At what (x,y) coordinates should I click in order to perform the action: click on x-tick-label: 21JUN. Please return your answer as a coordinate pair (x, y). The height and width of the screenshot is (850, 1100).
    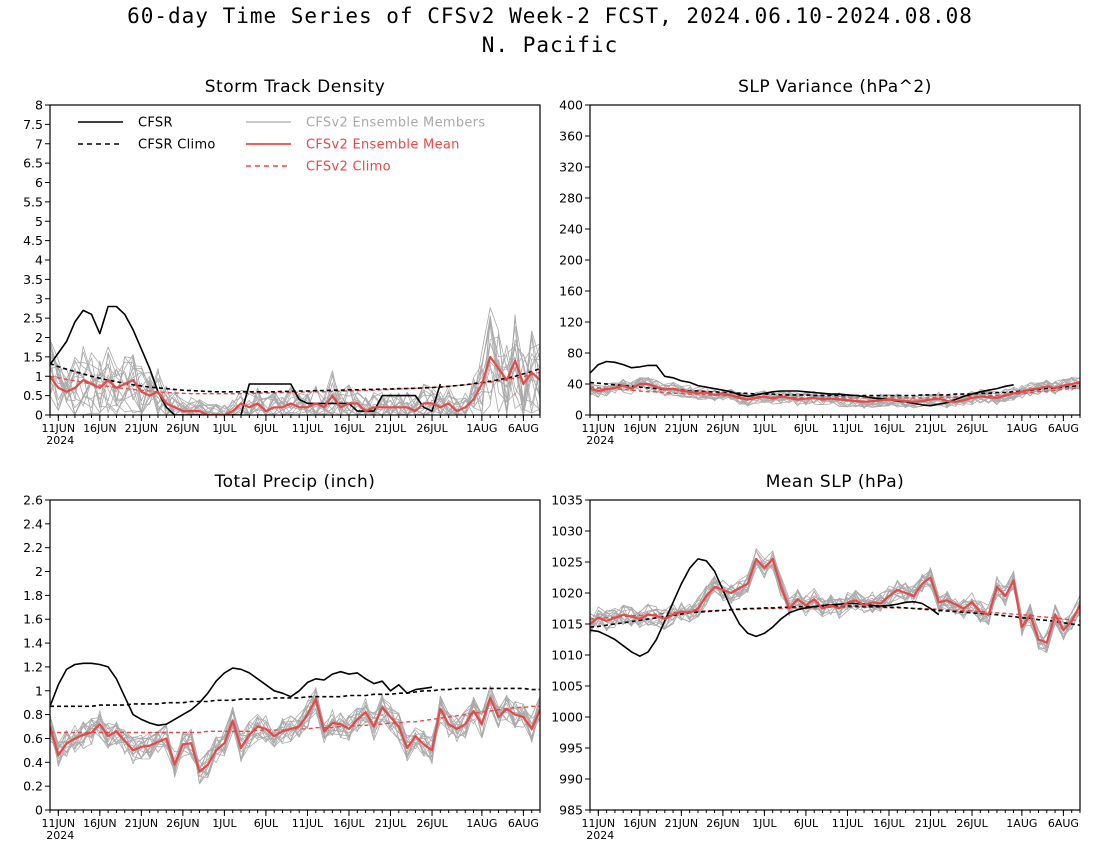
    Looking at the image, I should click on (142, 823).